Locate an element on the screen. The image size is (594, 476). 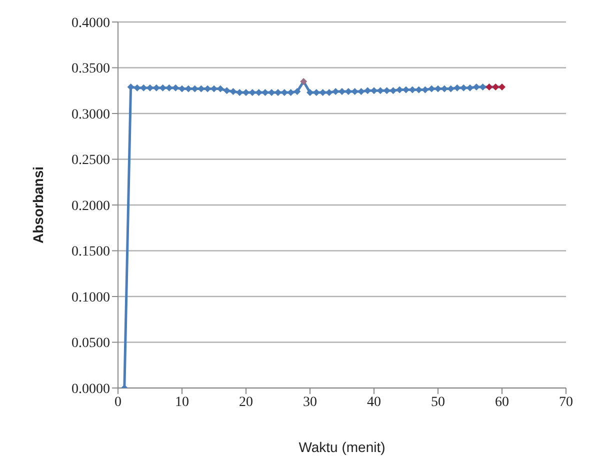
y-tick-label: 0.0500 is located at coordinates (91, 344).